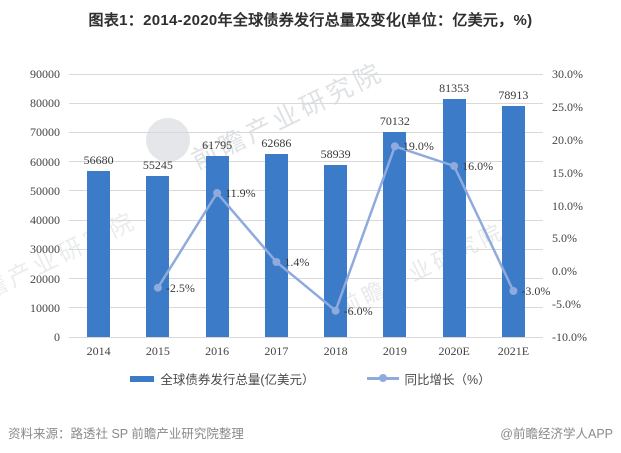  What do you see at coordinates (217, 351) in the screenshot?
I see `x-axis-label-2016: 2016` at bounding box center [217, 351].